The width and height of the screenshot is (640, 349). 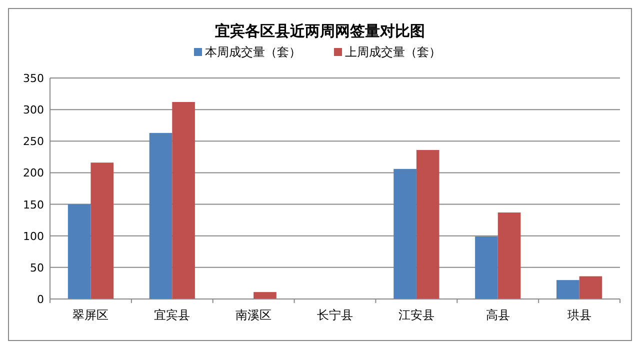 I want to click on chart-title: 宜宾各区县近两周网签量对比图, so click(x=320, y=31).